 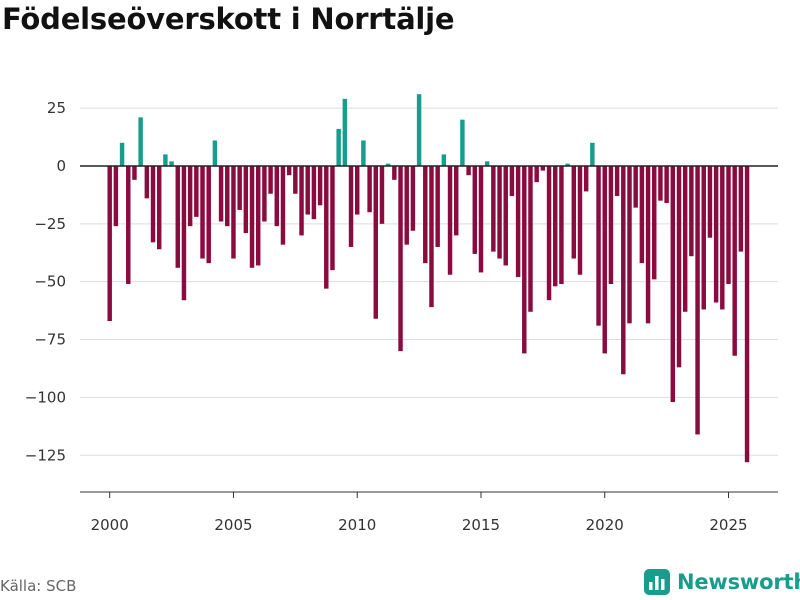 What do you see at coordinates (56, 108) in the screenshot?
I see `y-tick-label: 25` at bounding box center [56, 108].